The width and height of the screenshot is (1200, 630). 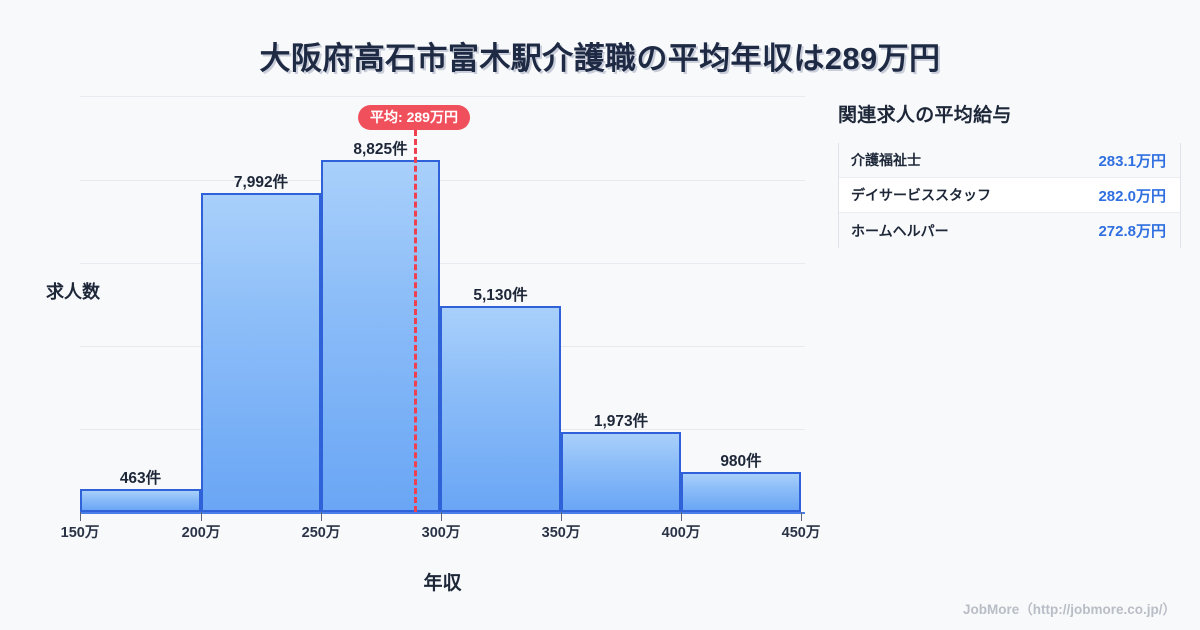 What do you see at coordinates (801, 533) in the screenshot?
I see `x-tick-label: 450万` at bounding box center [801, 533].